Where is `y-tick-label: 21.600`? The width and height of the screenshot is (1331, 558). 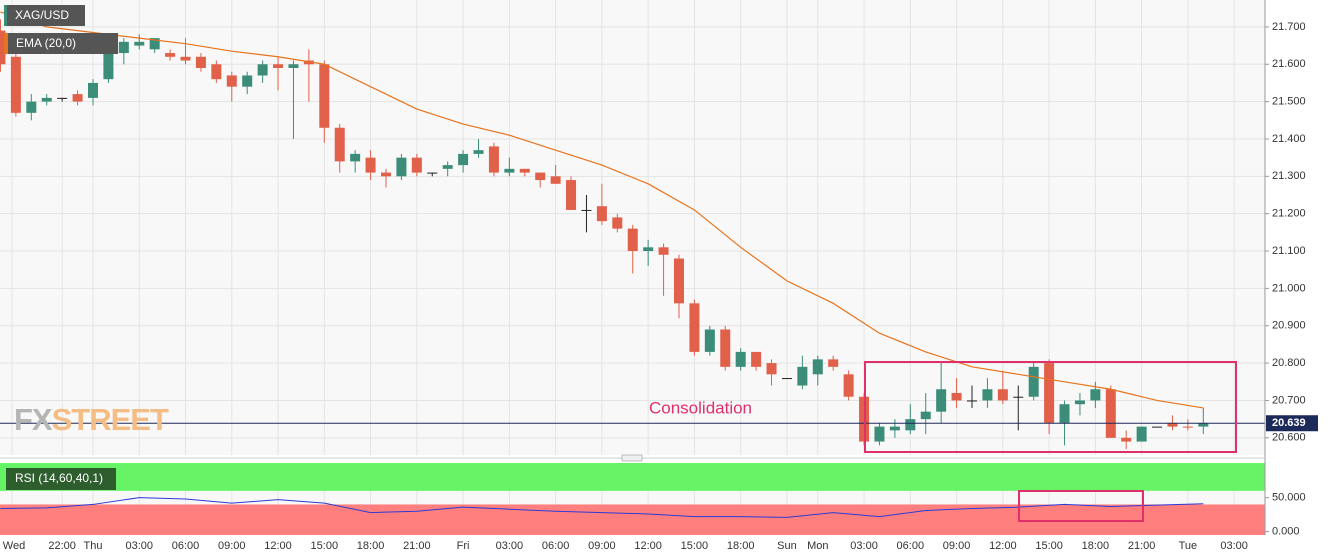 y-tick-label: 21.600 is located at coordinates (1289, 64).